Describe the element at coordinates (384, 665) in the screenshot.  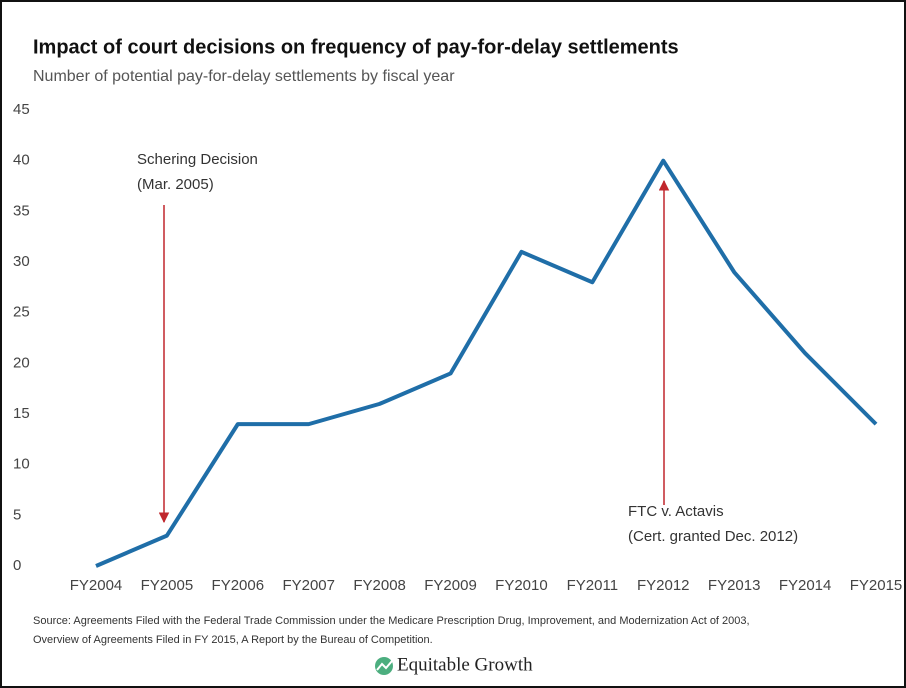
I see `logo-icon-mark` at that location.